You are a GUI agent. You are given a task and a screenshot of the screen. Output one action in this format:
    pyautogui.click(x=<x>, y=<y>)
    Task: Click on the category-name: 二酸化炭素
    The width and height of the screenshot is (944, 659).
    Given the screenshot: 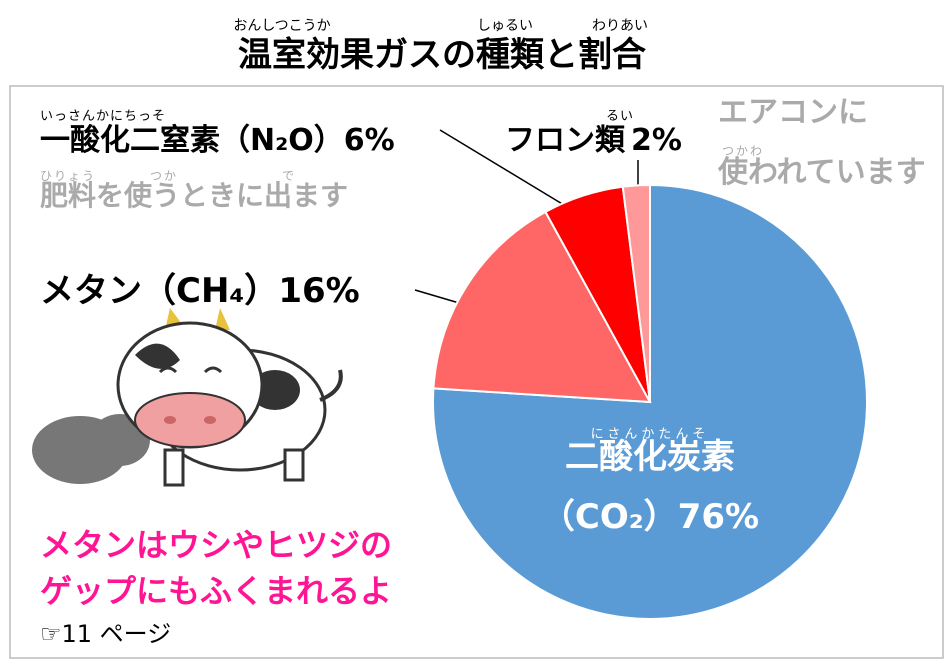 What is the action you would take?
    pyautogui.click(x=650, y=457)
    